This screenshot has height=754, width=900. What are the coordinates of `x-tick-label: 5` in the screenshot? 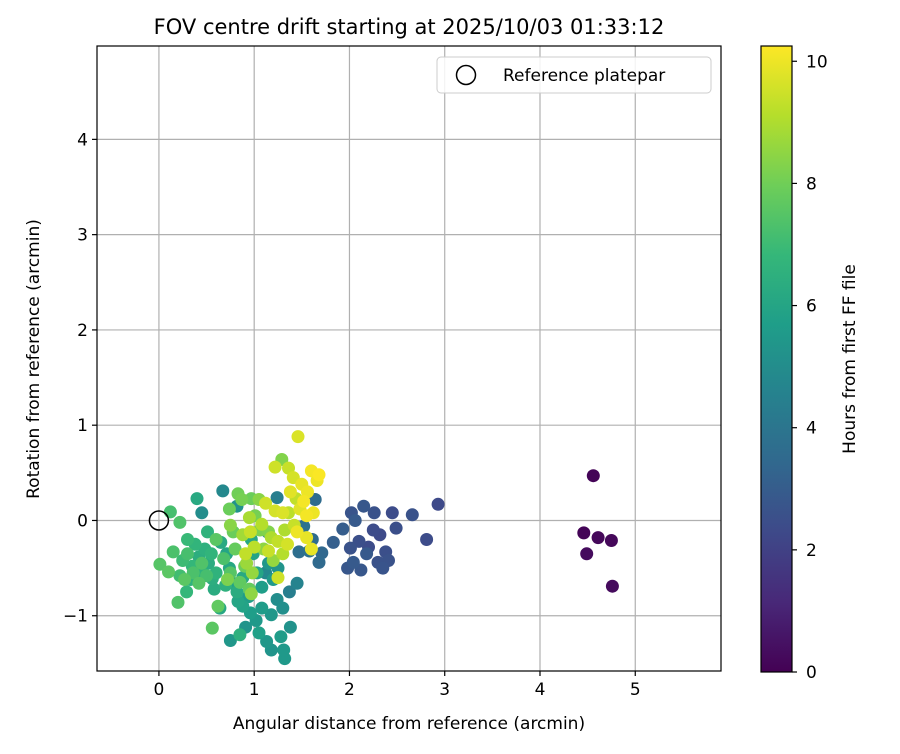 It's located at (635, 690).